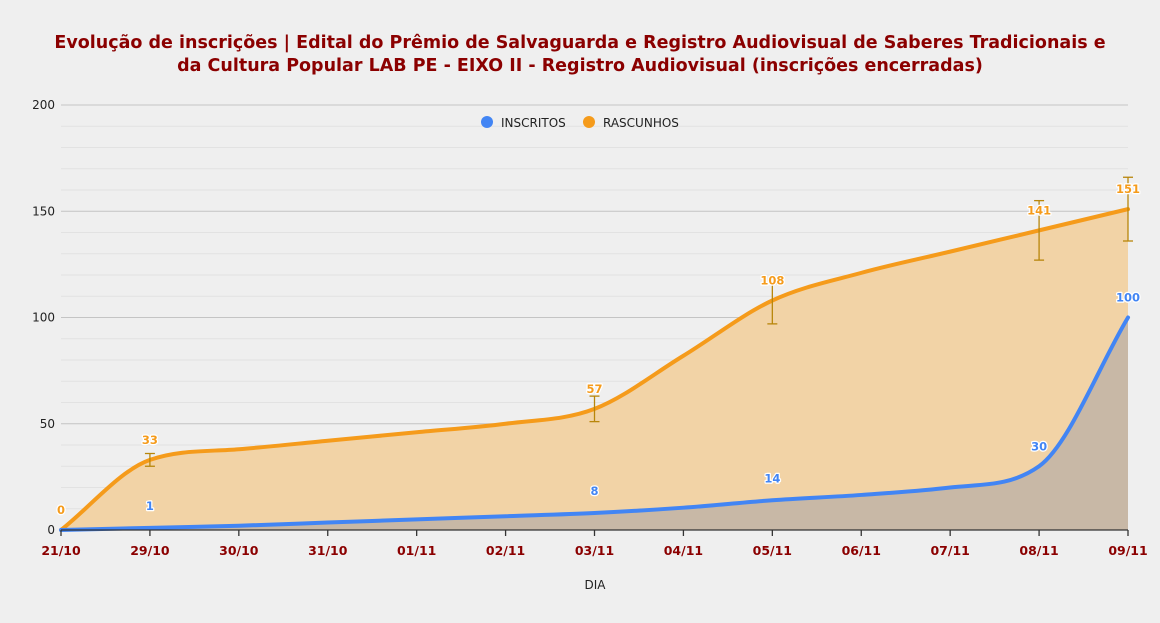 This screenshot has height=623, width=1160. What do you see at coordinates (772, 478) in the screenshot?
I see `data-label-inscritos: 14` at bounding box center [772, 478].